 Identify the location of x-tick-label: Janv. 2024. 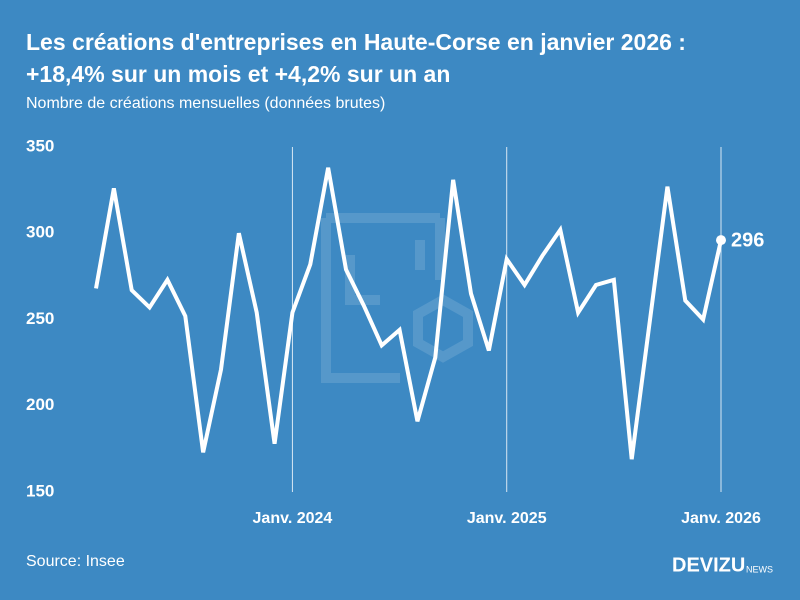
(293, 518).